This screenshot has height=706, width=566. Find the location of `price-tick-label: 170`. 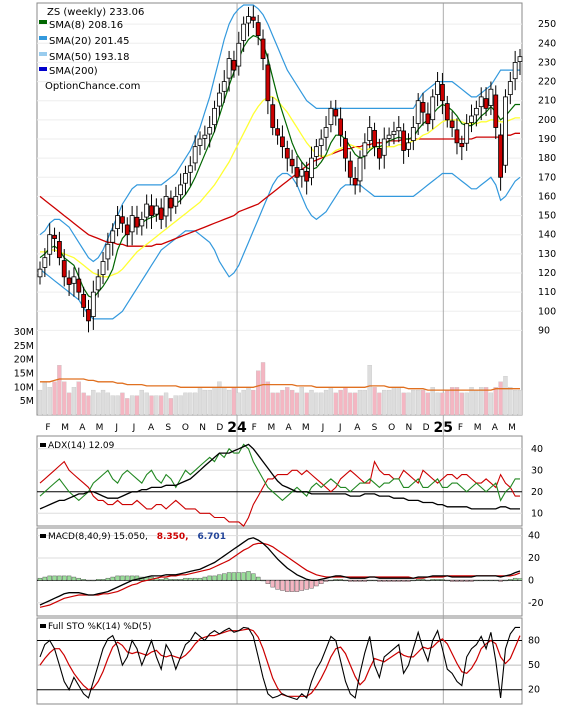

price-tick-label: 170 is located at coordinates (547, 177).